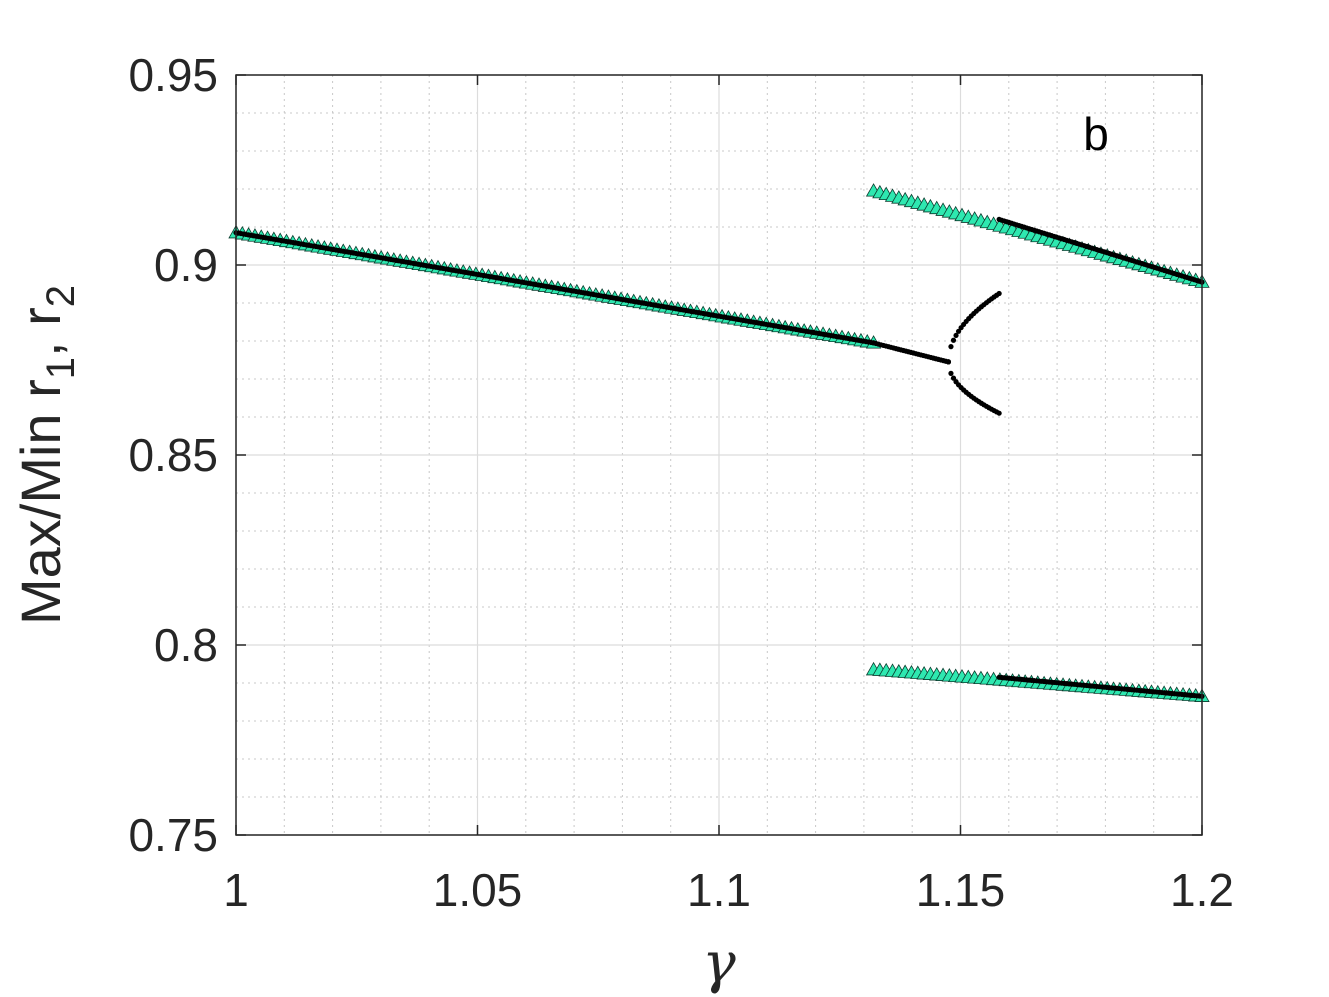  What do you see at coordinates (40, 502) in the screenshot?
I see `y-axis-label-main: Max/Min r` at bounding box center [40, 502].